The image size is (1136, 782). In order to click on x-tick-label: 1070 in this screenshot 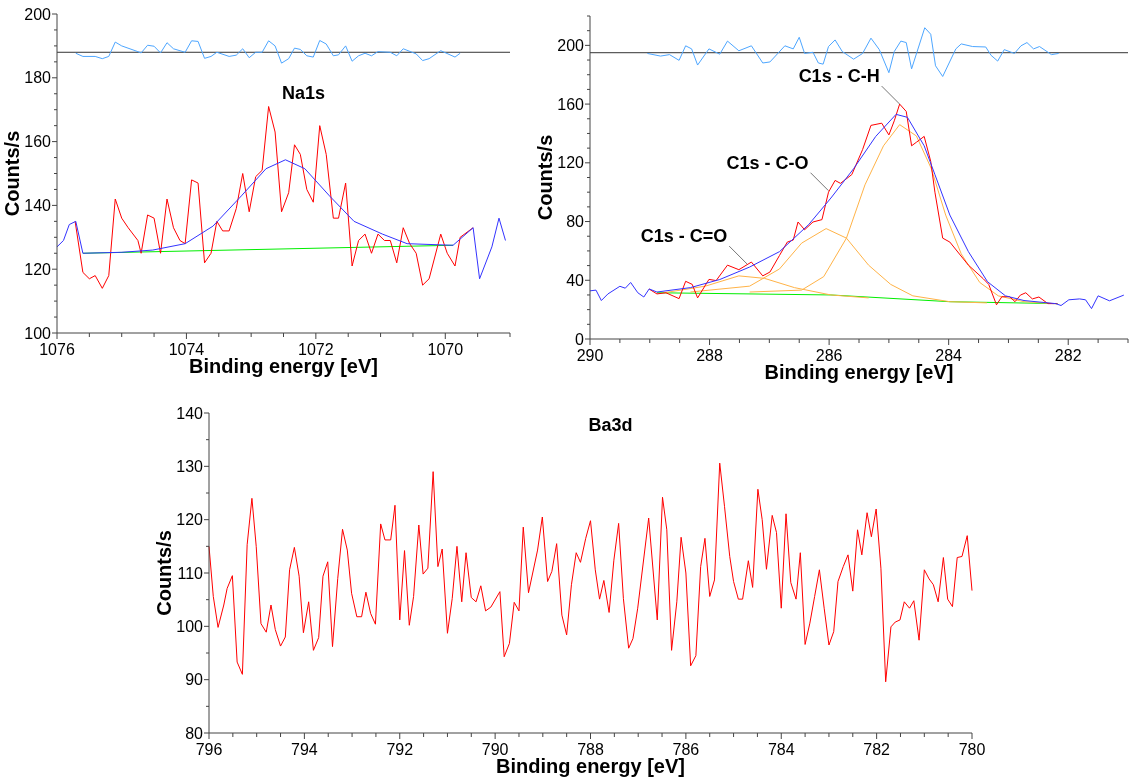, I will do `click(445, 349)`.